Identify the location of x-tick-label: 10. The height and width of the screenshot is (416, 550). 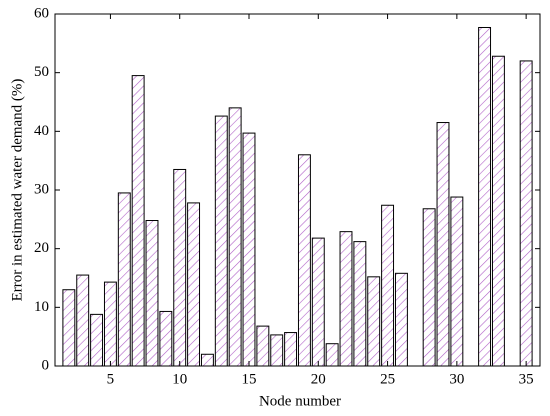
(179, 379).